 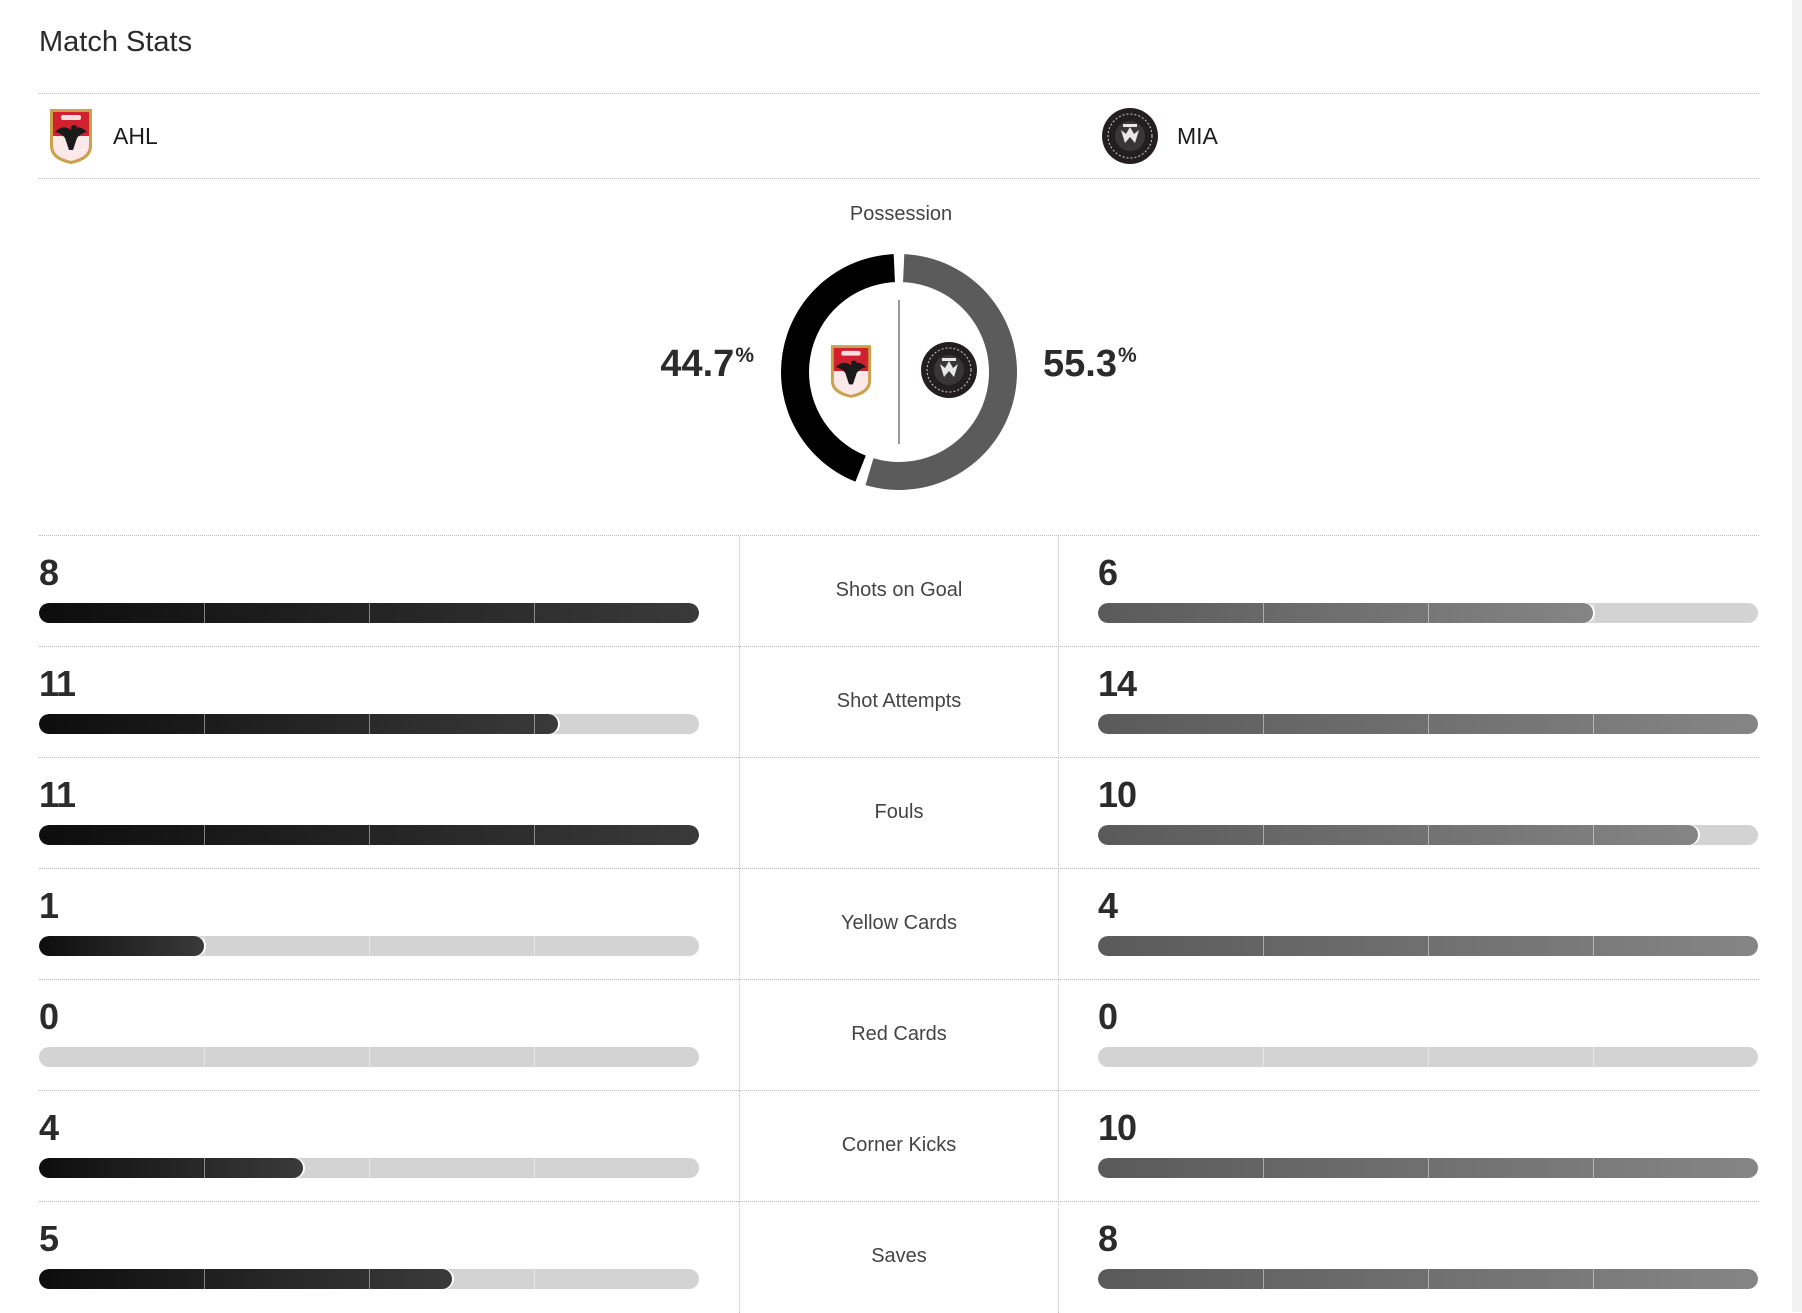 I want to click on home-team-name: AHL, so click(x=135, y=135).